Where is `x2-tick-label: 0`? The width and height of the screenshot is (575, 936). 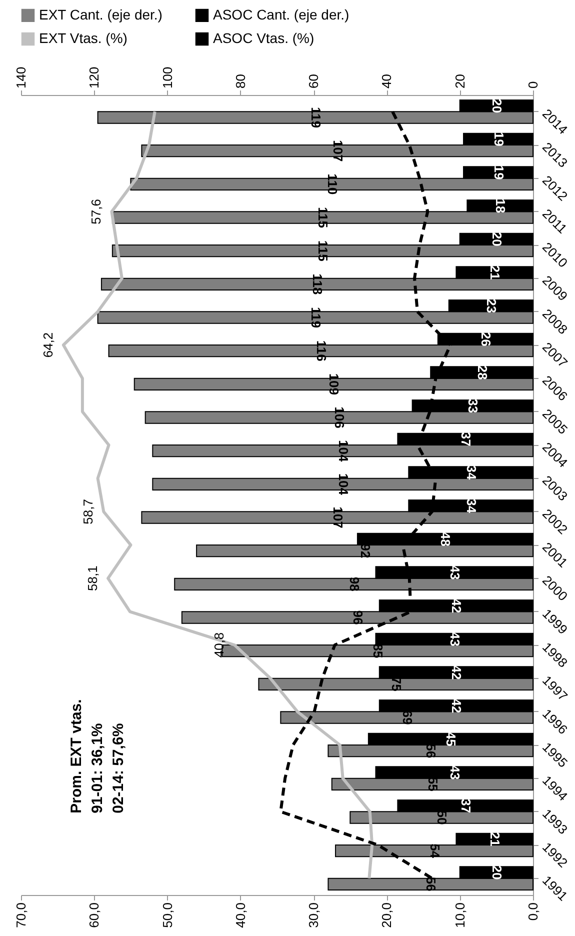
x2-tick-label: 0 is located at coordinates (533, 84).